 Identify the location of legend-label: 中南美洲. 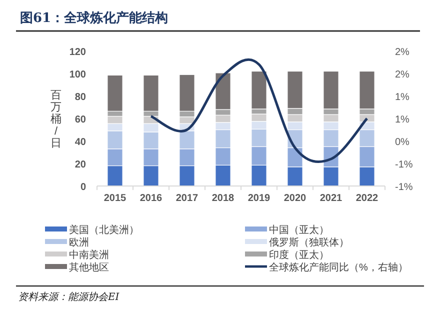
(89, 255).